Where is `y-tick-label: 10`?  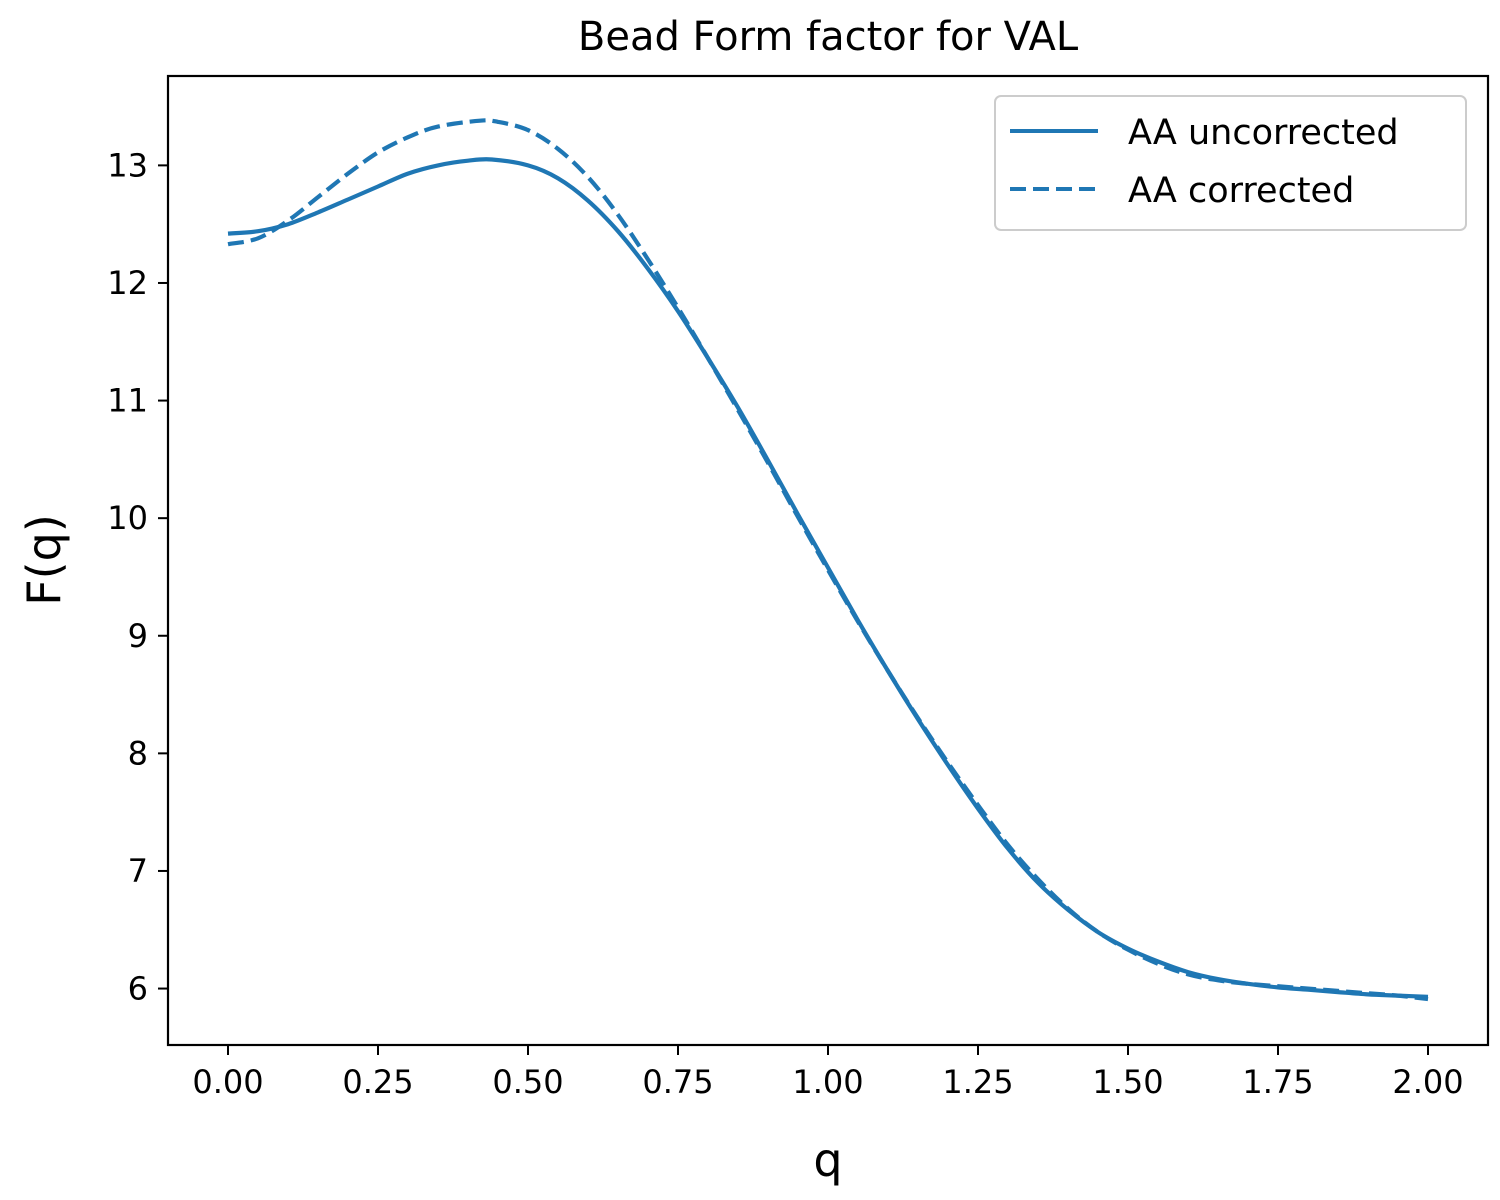
y-tick-label: 10 is located at coordinates (127, 518).